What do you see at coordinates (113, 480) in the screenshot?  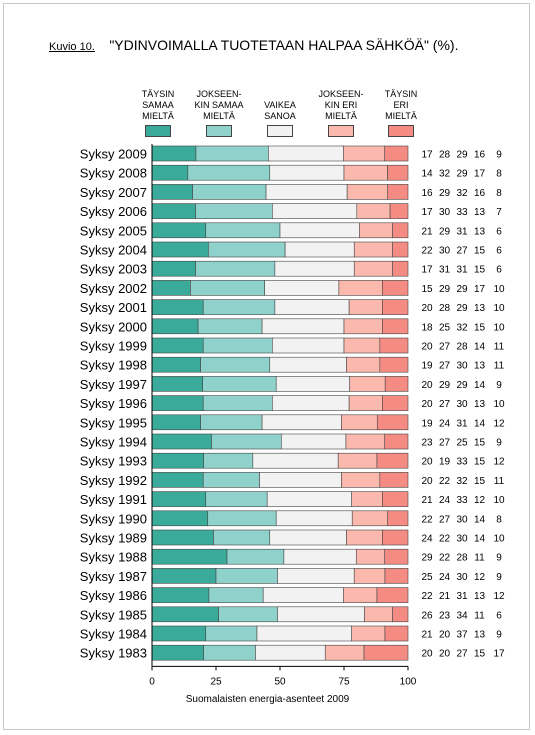 I see `row-label: Syksy 1992` at bounding box center [113, 480].